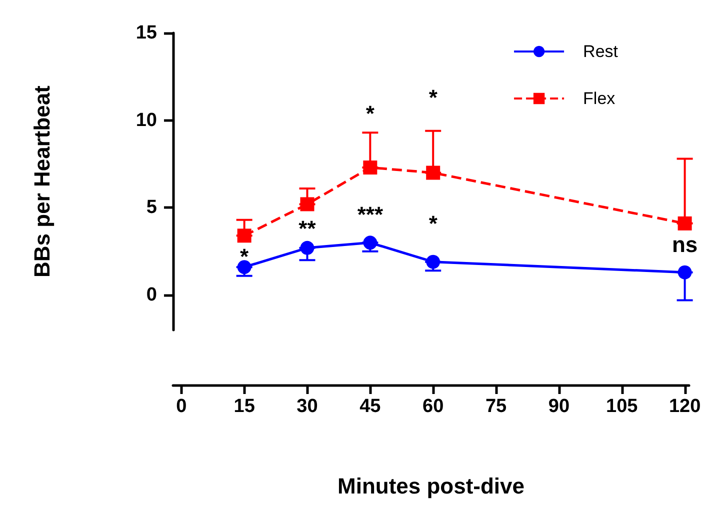 The width and height of the screenshot is (716, 510). Describe the element at coordinates (433, 406) in the screenshot. I see `x-tick-label: 60` at that location.